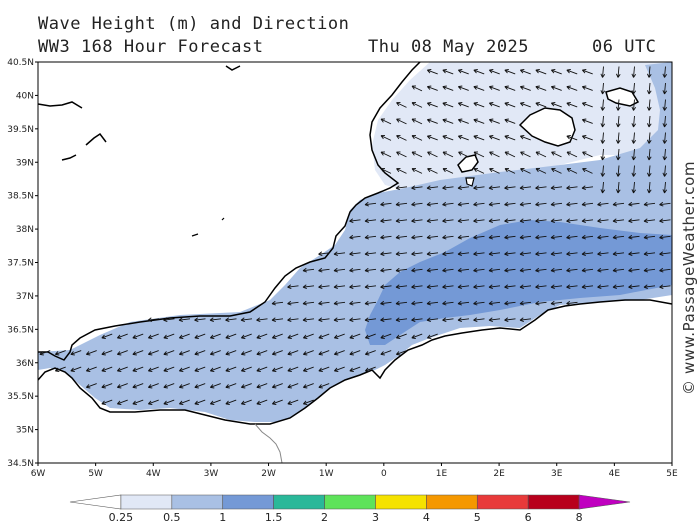 The width and height of the screenshot is (700, 525). I want to click on lon-label: 0, so click(384, 474).